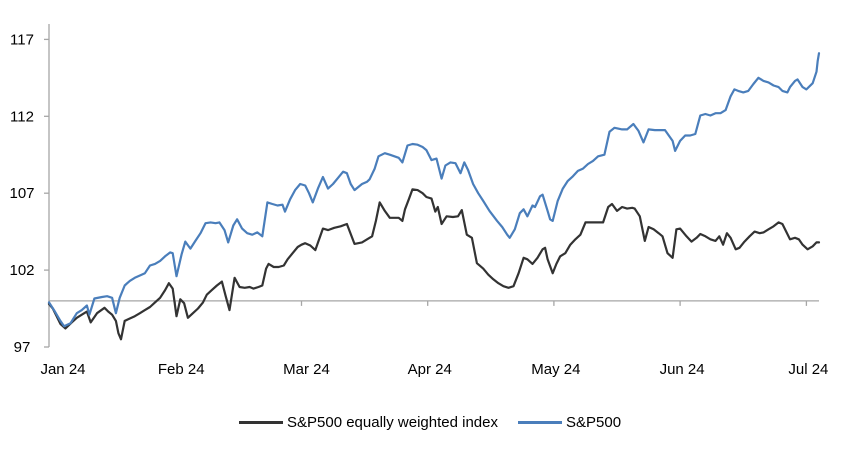  I want to click on legend-item-sp500: S&P500, so click(569, 422).